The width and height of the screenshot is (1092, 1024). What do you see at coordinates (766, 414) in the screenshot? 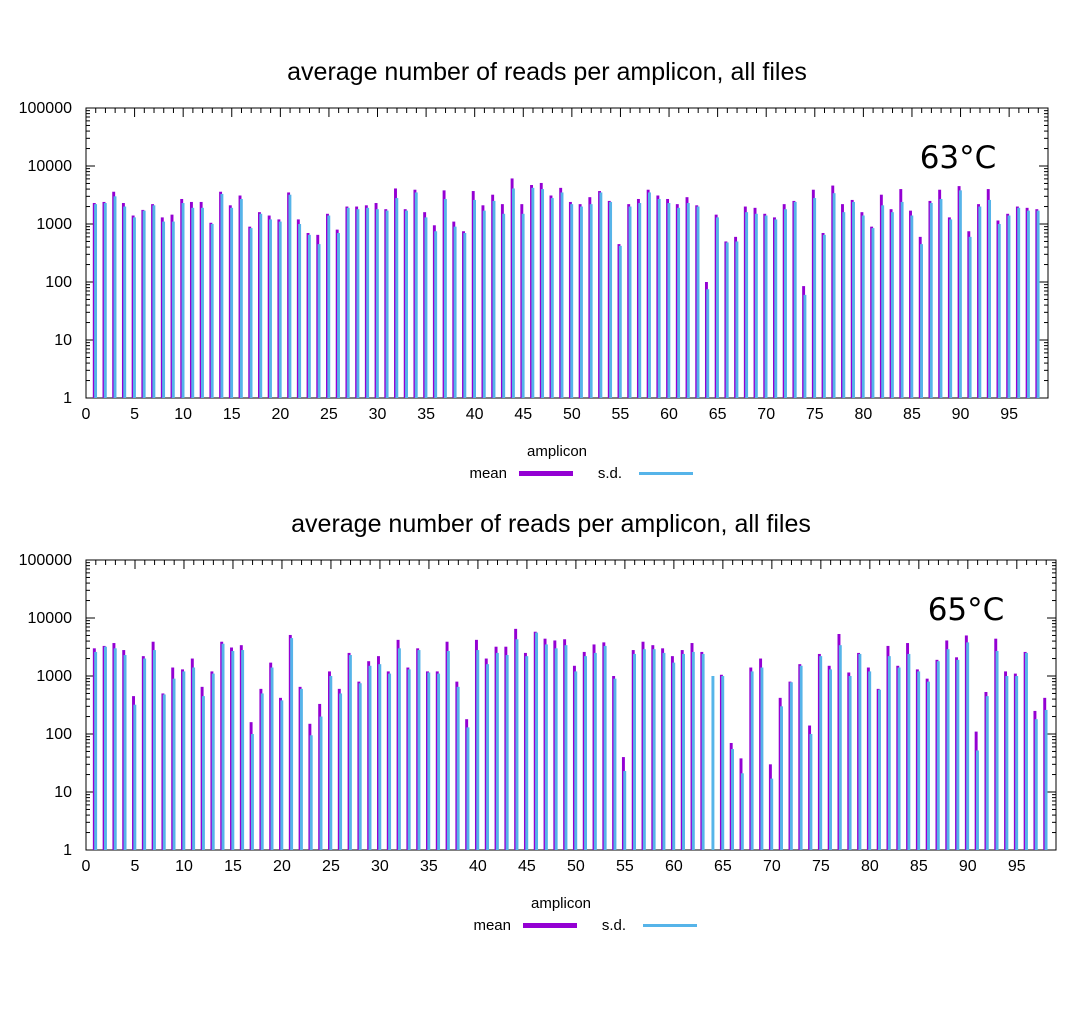
I see `x-tick-label: 70` at bounding box center [766, 414].